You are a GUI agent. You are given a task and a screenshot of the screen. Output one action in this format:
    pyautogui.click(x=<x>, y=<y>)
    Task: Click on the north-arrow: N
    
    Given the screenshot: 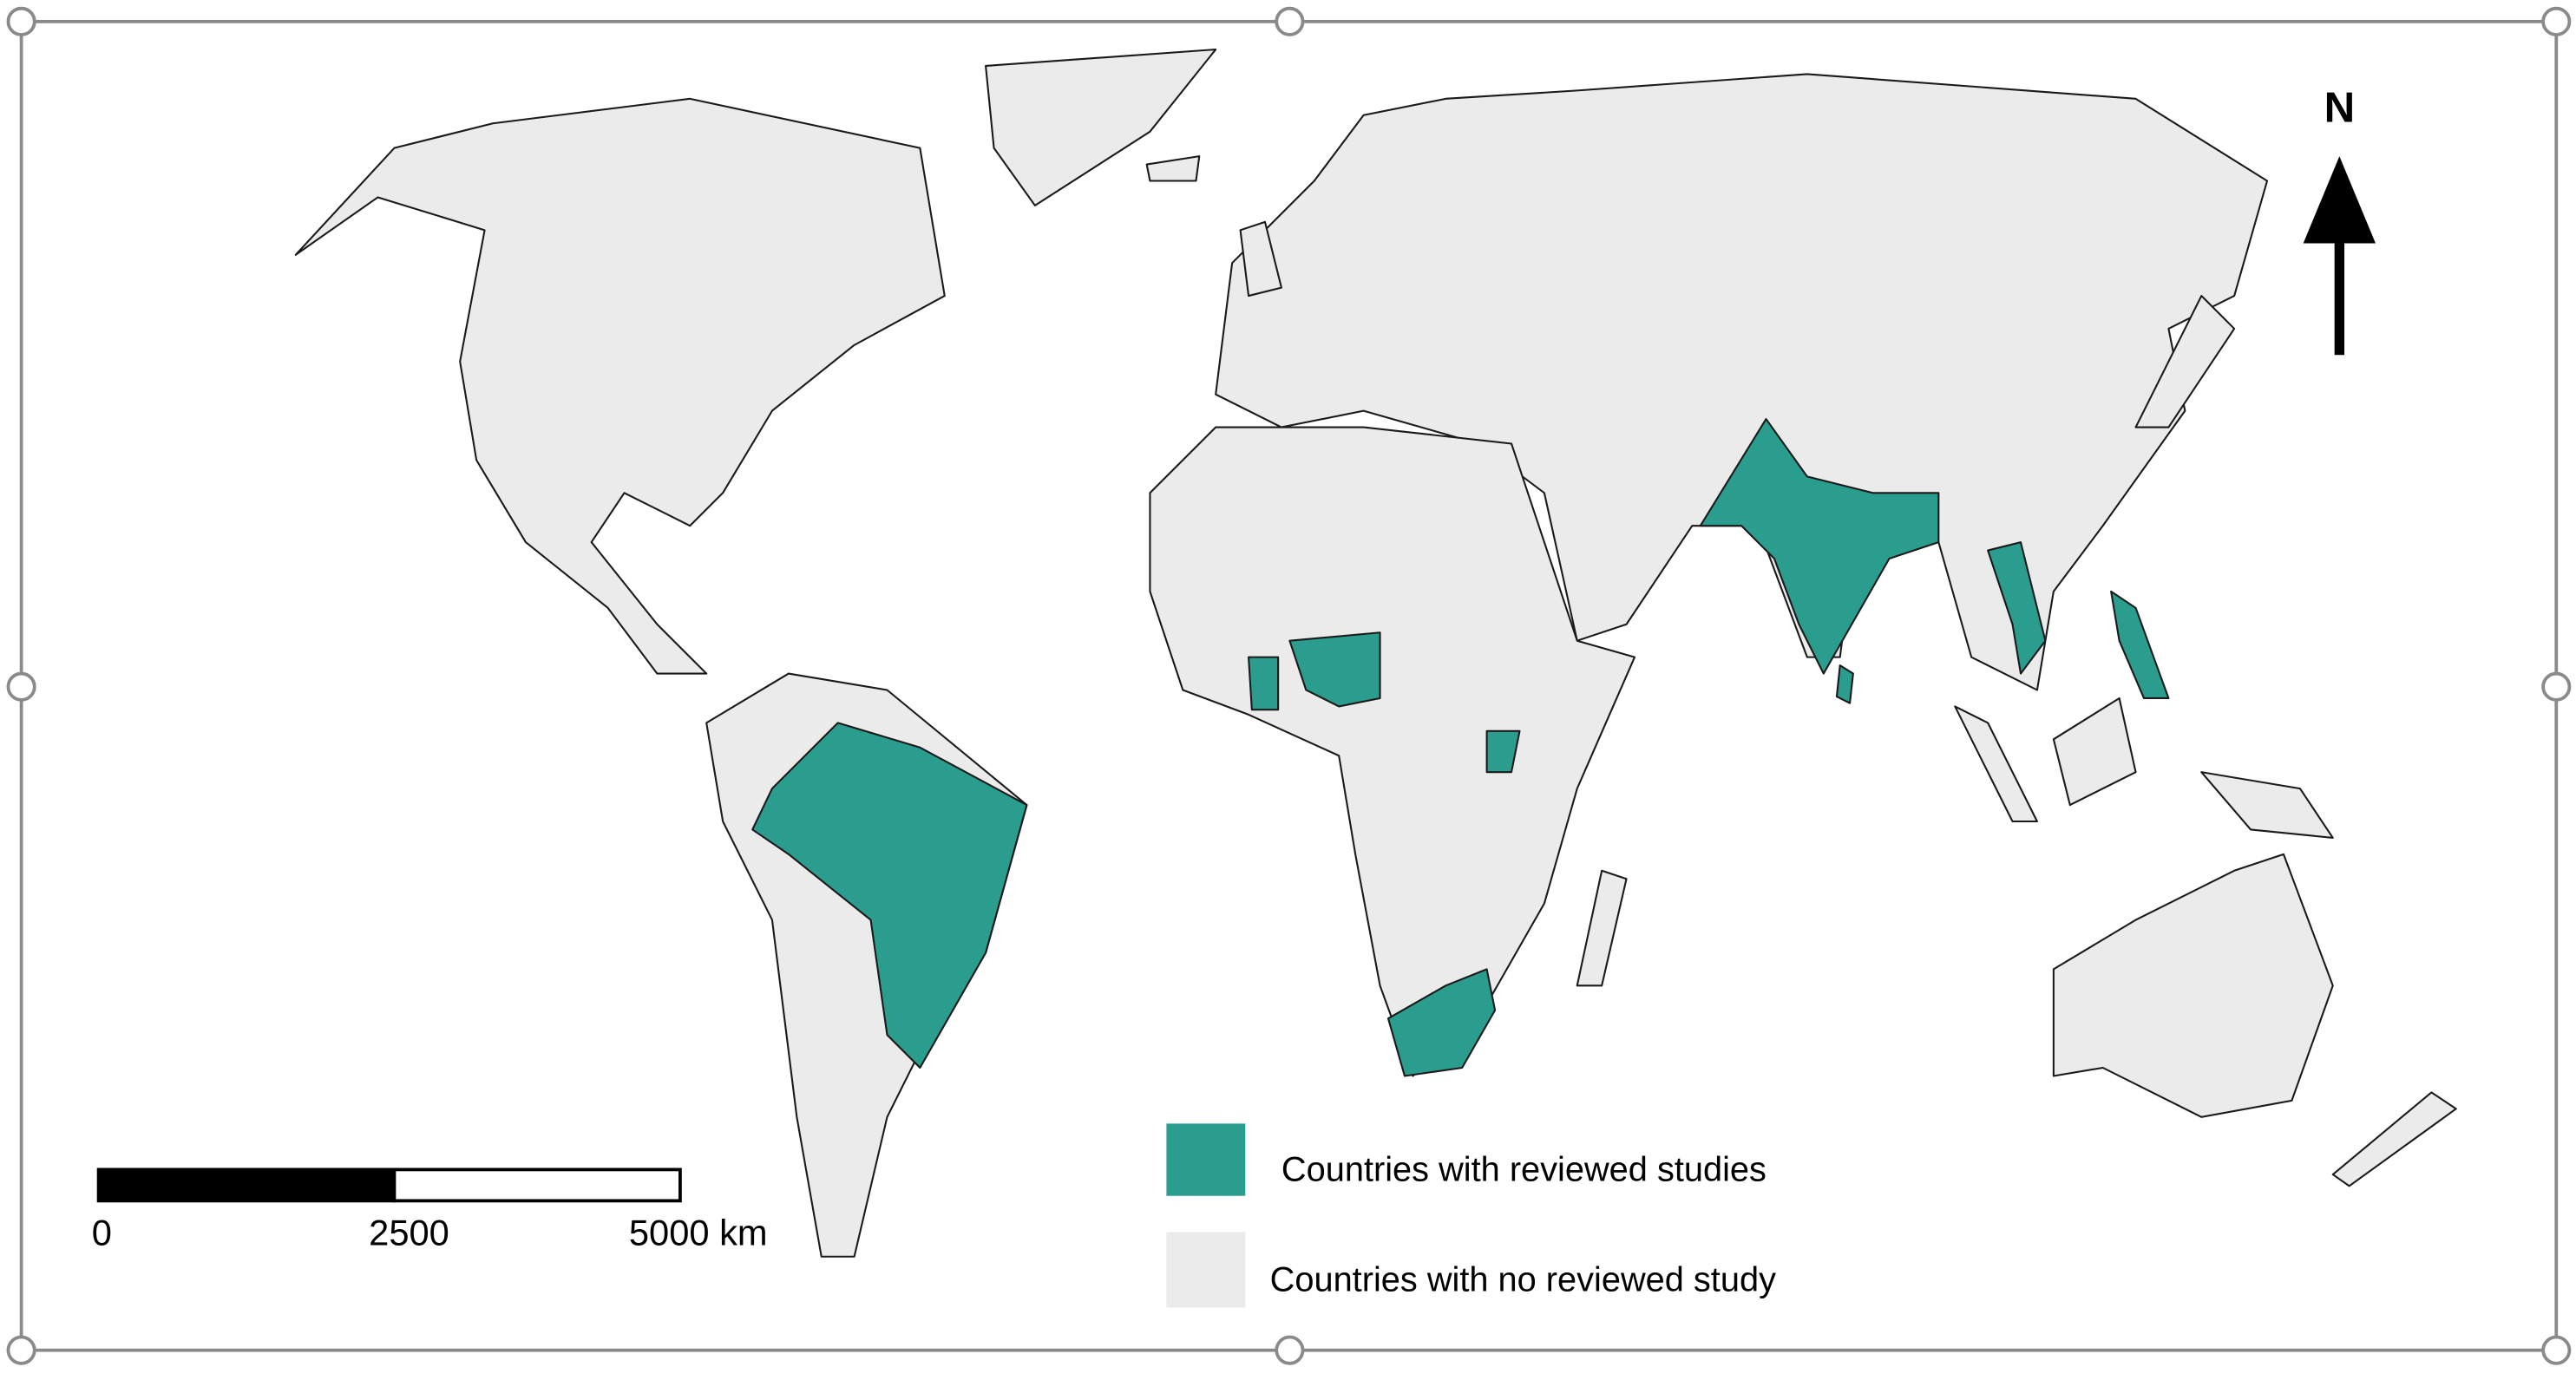 What is the action you would take?
    pyautogui.click(x=2339, y=219)
    